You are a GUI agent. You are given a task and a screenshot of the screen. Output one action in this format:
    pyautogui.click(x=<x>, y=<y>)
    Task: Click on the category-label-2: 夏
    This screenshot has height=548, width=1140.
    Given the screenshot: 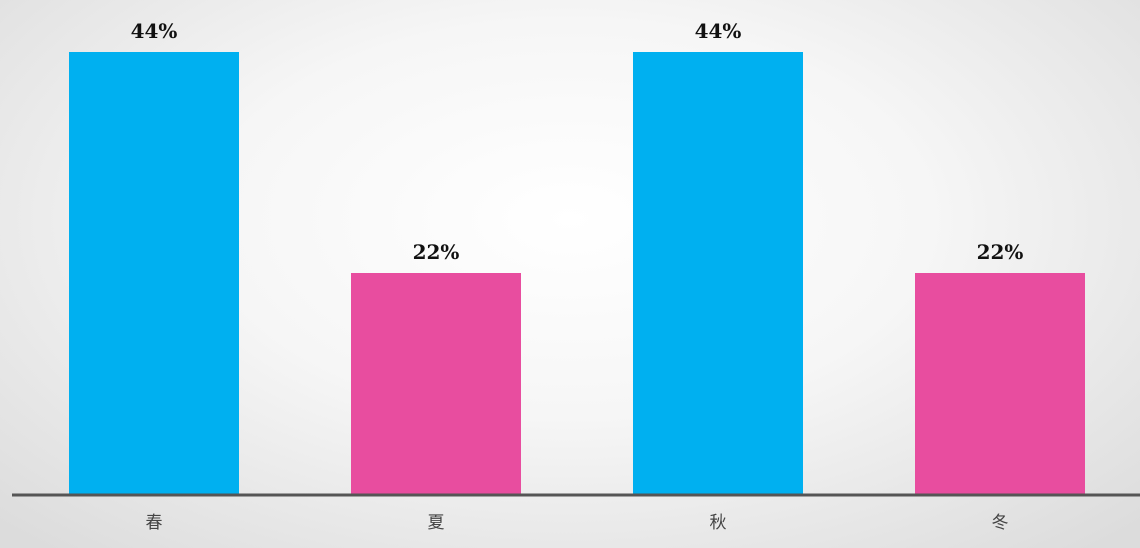 What is the action you would take?
    pyautogui.click(x=436, y=523)
    